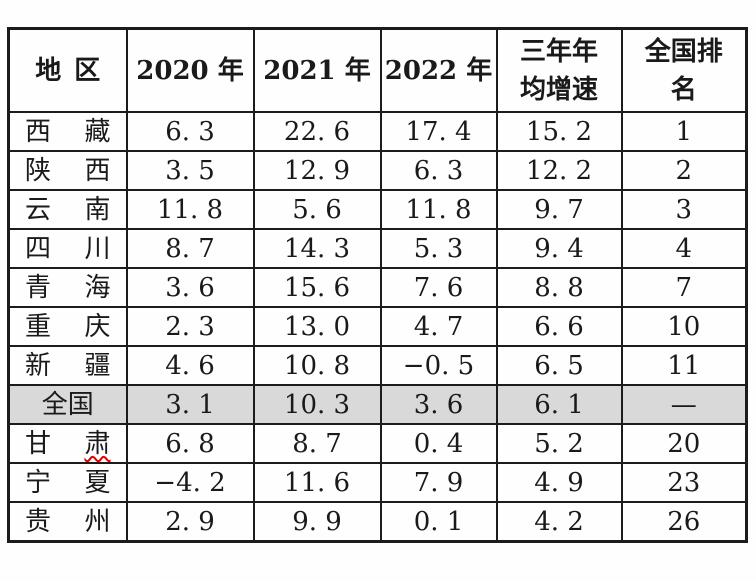  What do you see at coordinates (317, 404) in the screenshot?
I see `value-cell: 10. 3` at bounding box center [317, 404].